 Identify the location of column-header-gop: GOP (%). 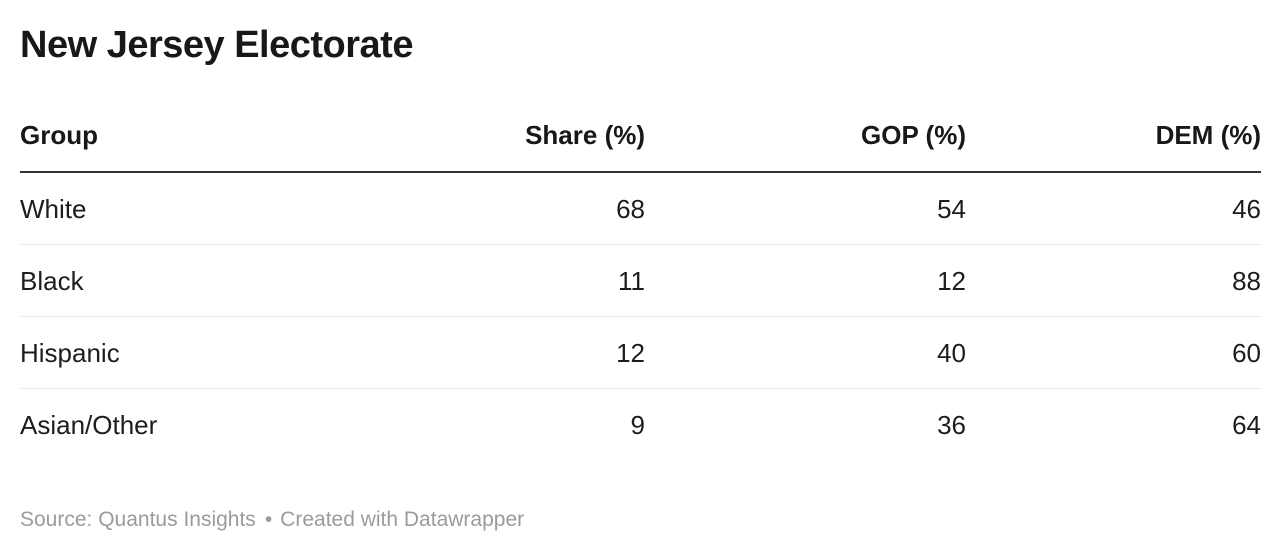
(805, 138).